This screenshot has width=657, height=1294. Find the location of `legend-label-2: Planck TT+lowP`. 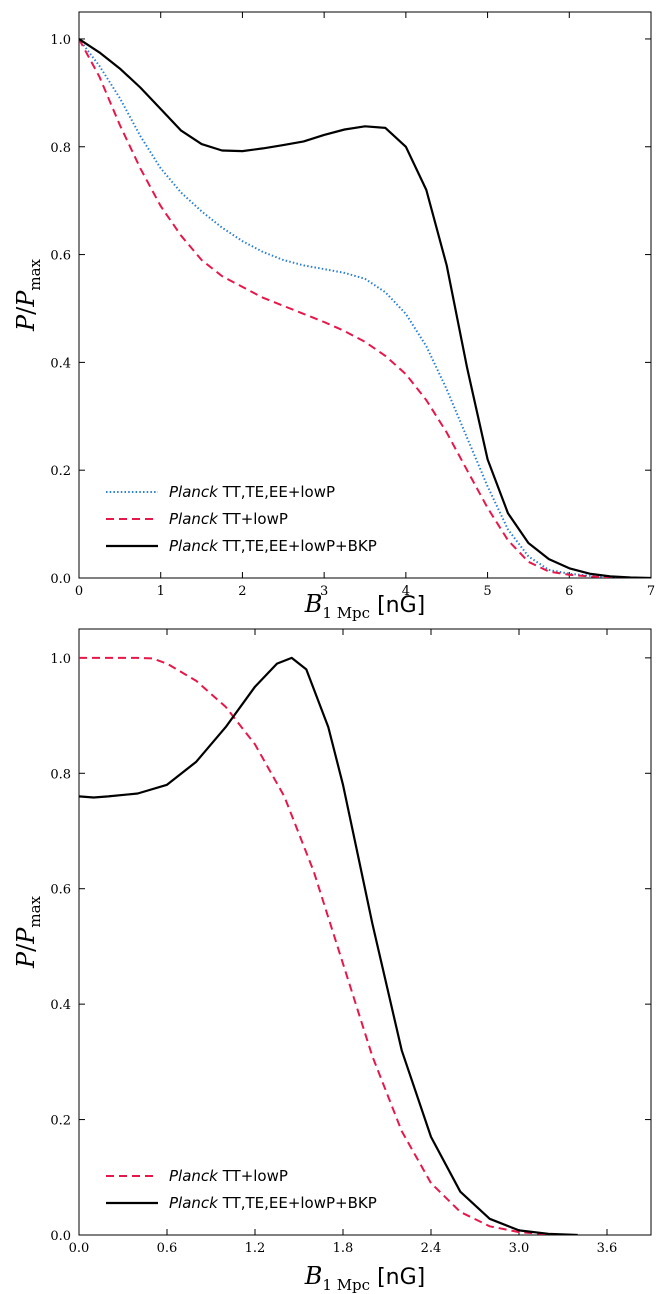

legend-label-2: Planck TT+lowP is located at coordinates (228, 519).